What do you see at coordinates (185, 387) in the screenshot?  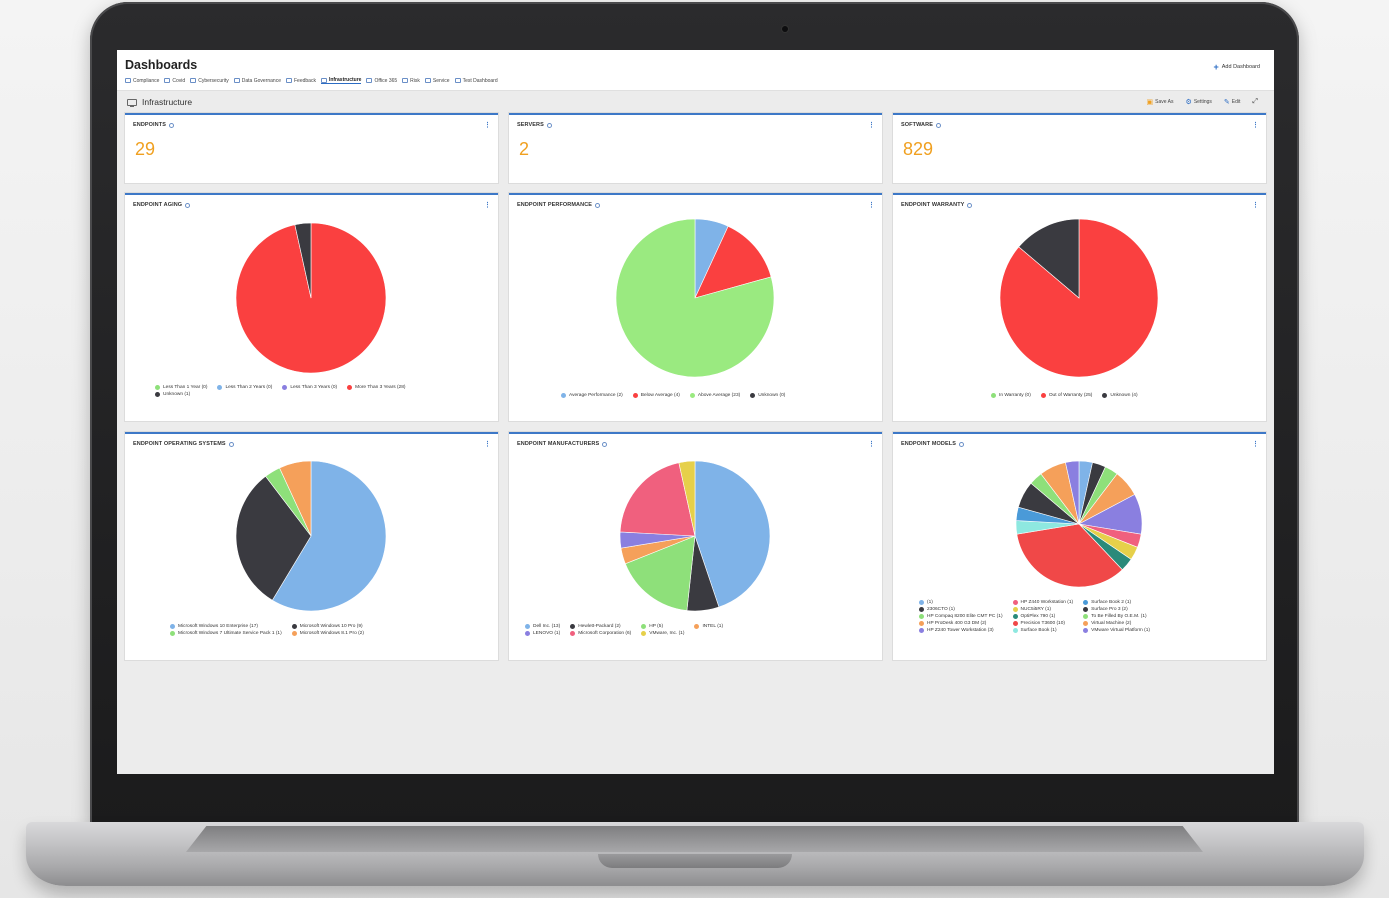 I see `legend-label: Less Than 1 Year (0)` at bounding box center [185, 387].